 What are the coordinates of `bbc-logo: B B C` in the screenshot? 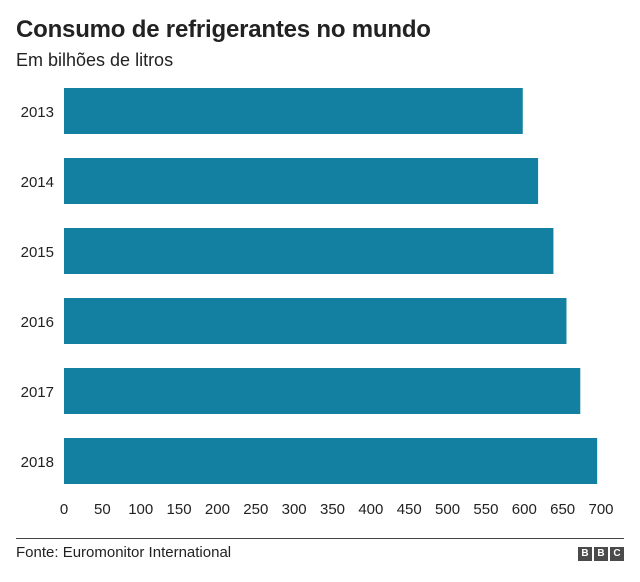 It's located at (601, 554).